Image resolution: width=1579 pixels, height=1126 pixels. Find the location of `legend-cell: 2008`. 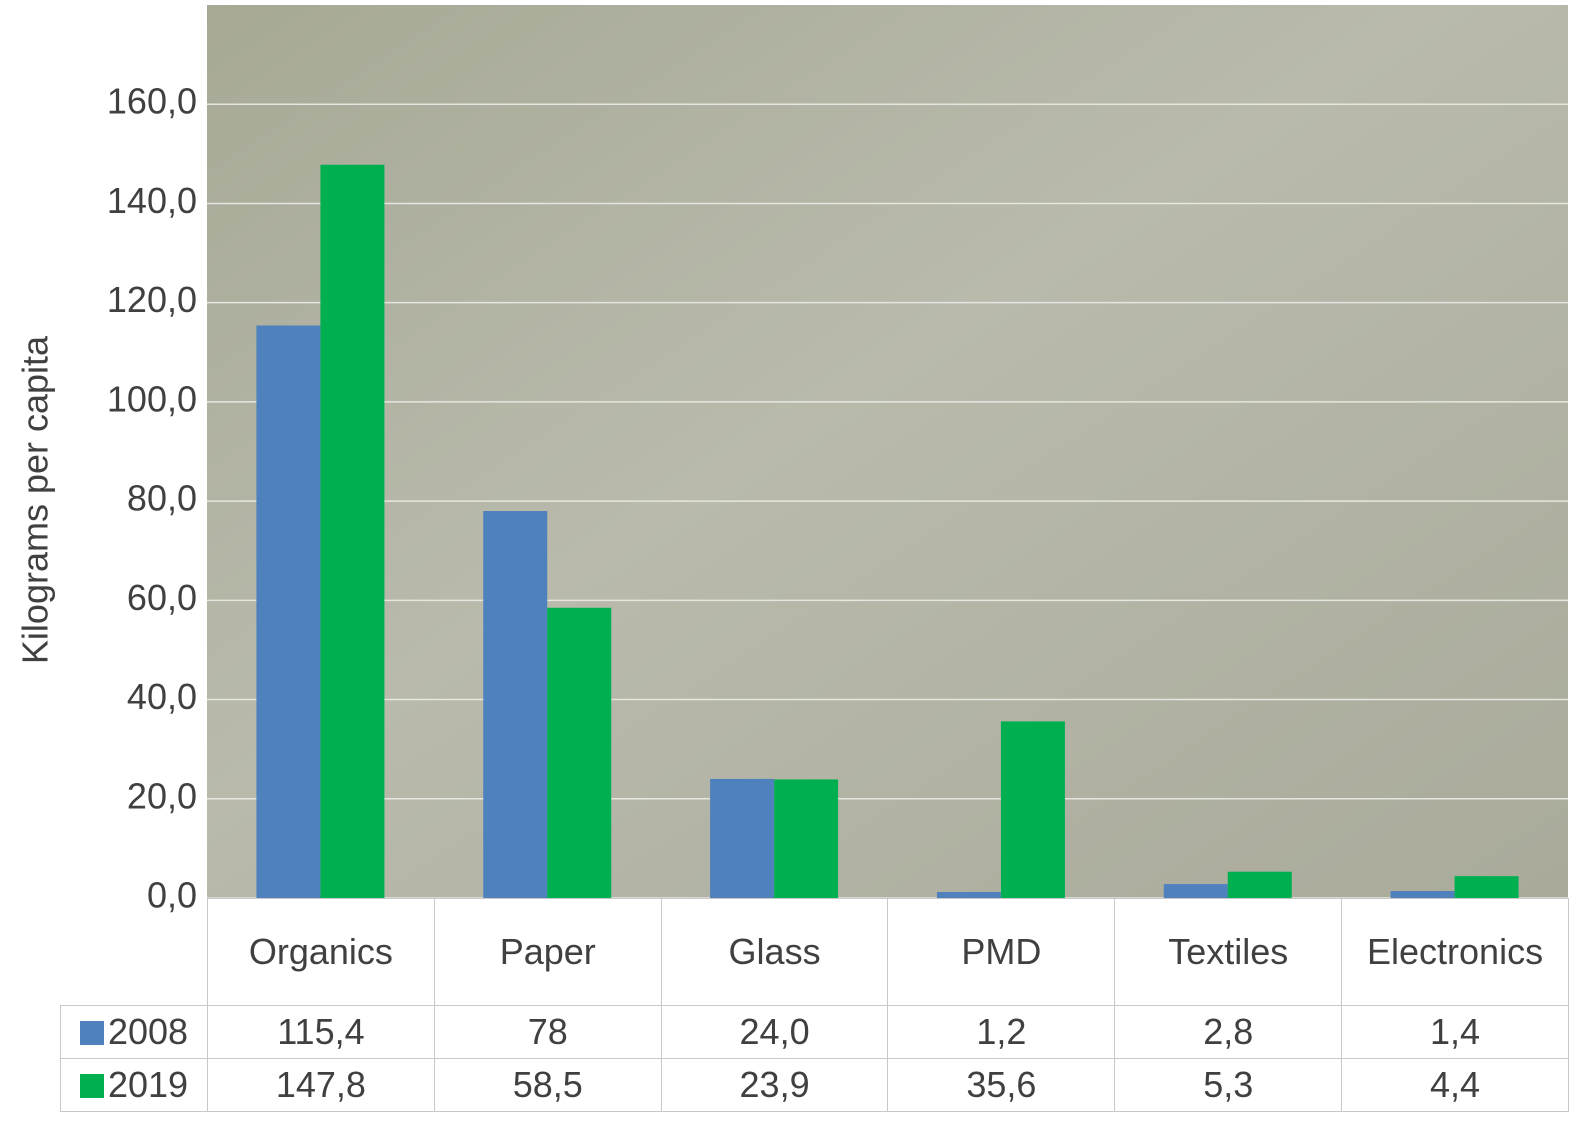

legend-cell: 2008 is located at coordinates (134, 1032).